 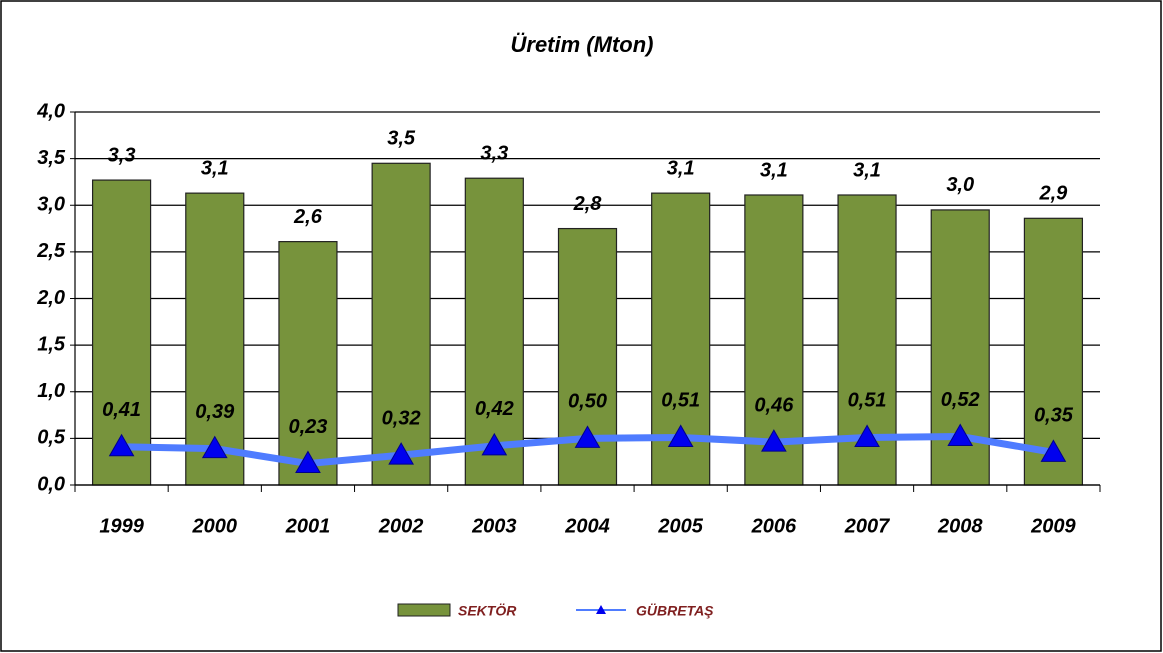 I want to click on y-tick-label: 0,5, so click(x=51, y=438).